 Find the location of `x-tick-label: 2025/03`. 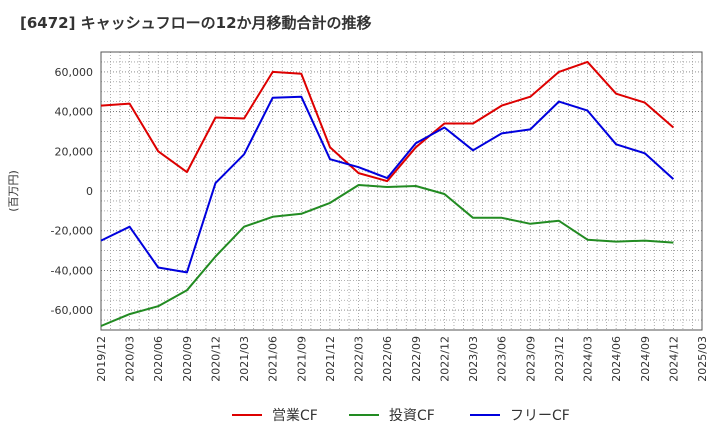

x-tick-label: 2025/03 is located at coordinates (702, 359).